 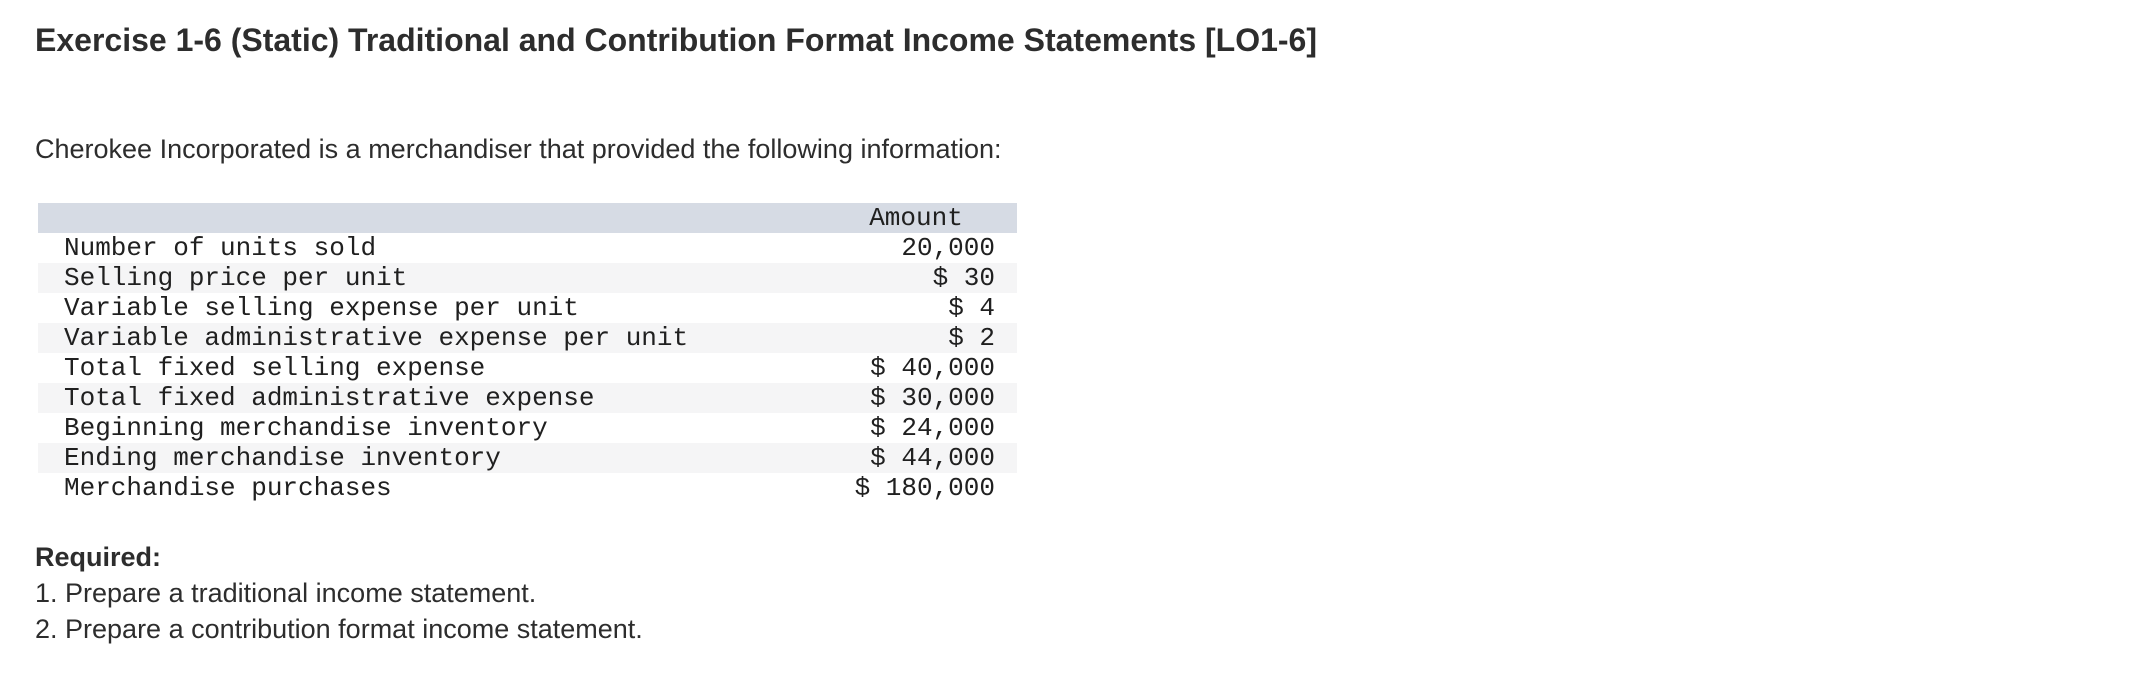 I want to click on row-label: Merchandise purchases, so click(x=228, y=488).